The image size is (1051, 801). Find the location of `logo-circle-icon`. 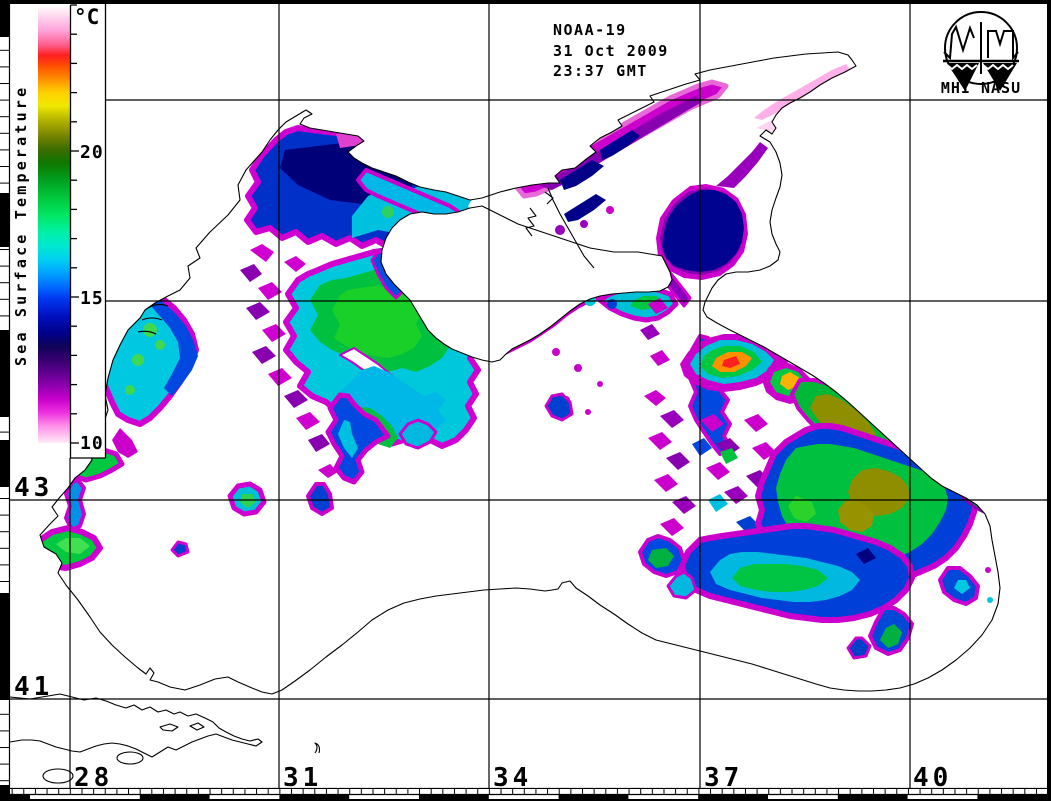

logo-circle-icon is located at coordinates (981, 48).